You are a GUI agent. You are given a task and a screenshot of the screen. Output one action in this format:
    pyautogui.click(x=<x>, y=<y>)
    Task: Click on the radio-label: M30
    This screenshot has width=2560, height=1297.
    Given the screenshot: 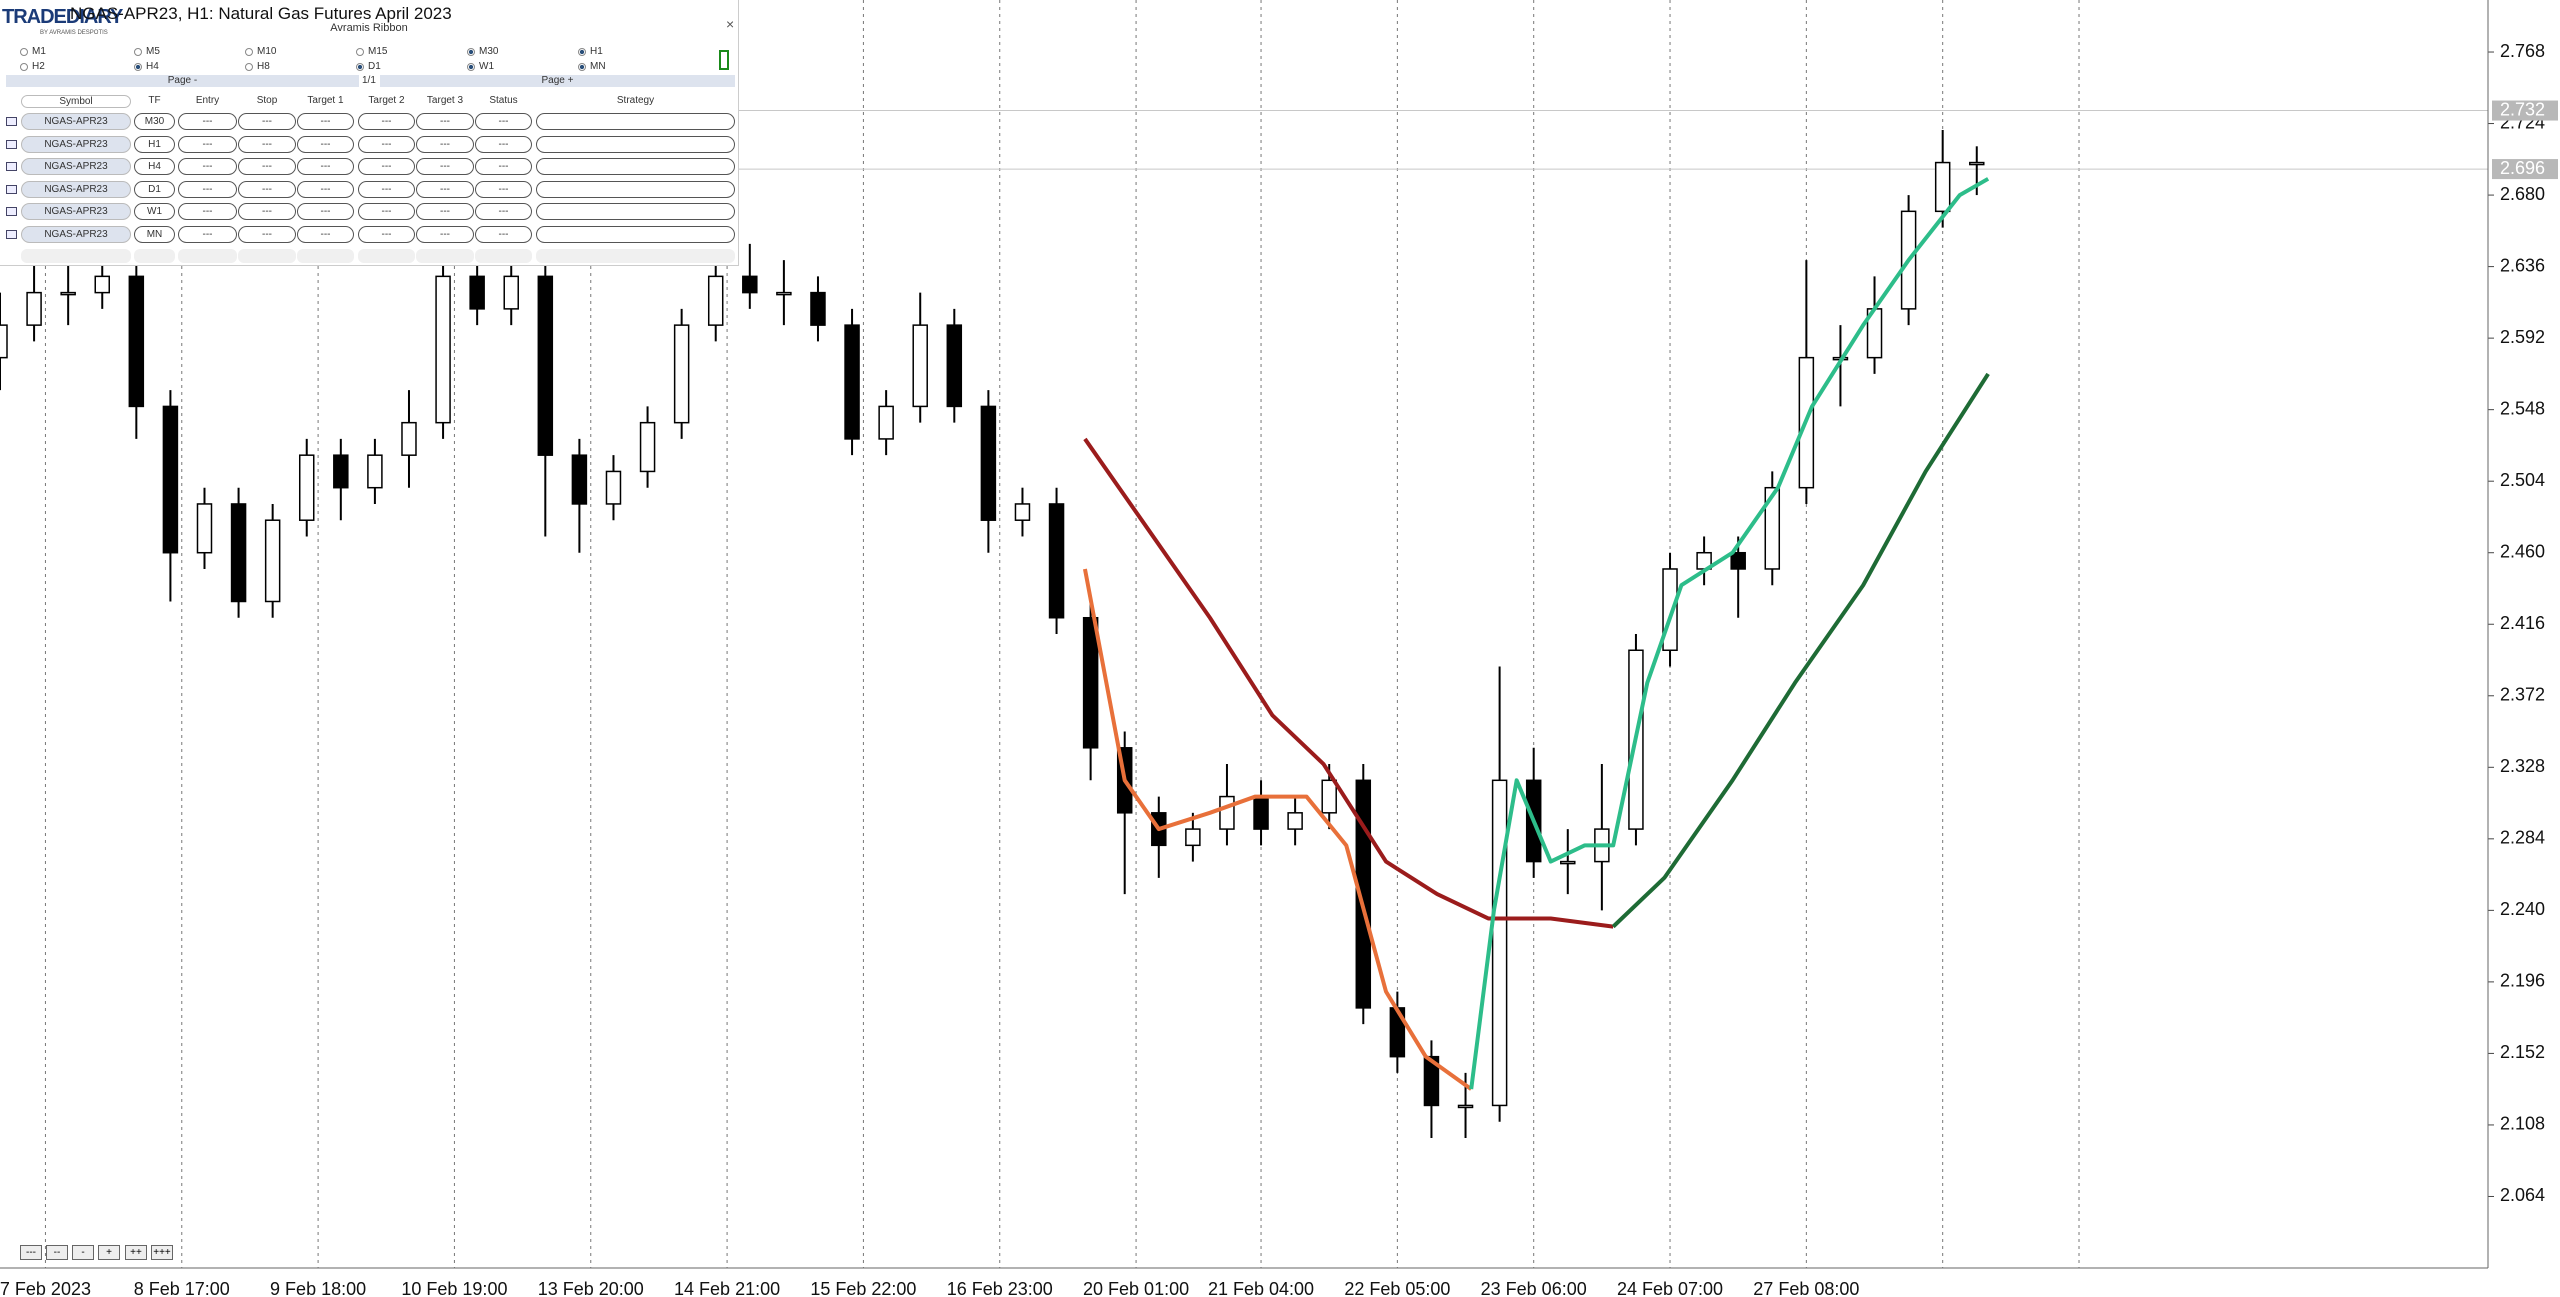 What is the action you would take?
    pyautogui.click(x=489, y=51)
    